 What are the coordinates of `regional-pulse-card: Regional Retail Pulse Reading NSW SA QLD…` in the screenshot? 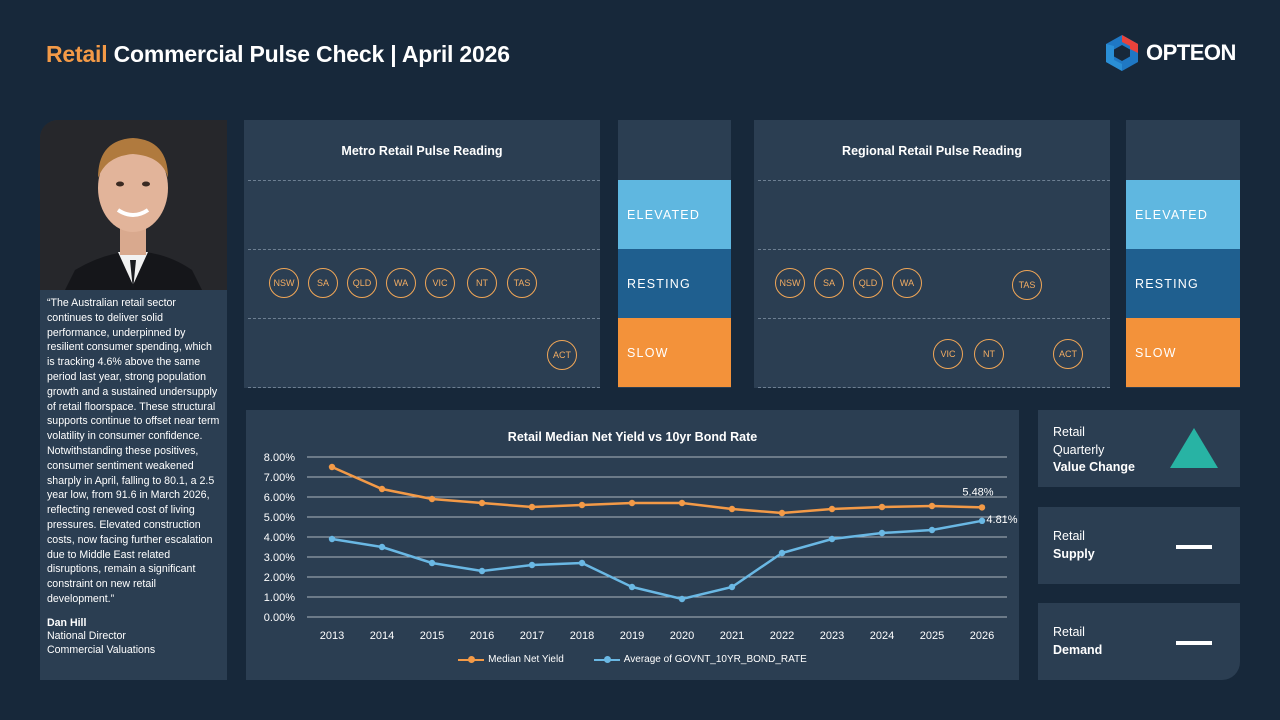 It's located at (932, 254).